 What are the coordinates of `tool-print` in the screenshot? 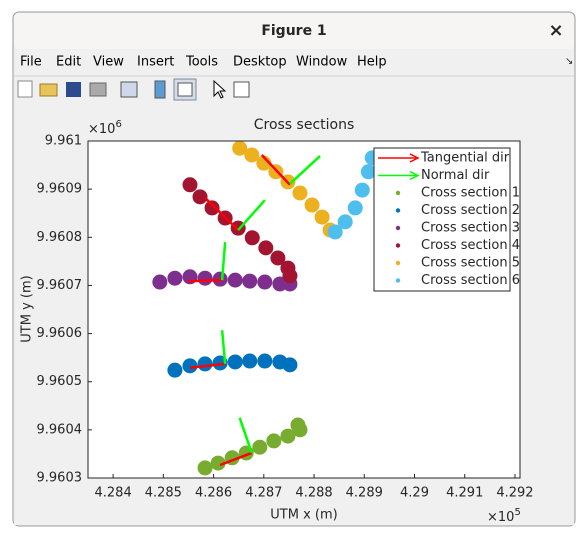 It's located at (98, 89).